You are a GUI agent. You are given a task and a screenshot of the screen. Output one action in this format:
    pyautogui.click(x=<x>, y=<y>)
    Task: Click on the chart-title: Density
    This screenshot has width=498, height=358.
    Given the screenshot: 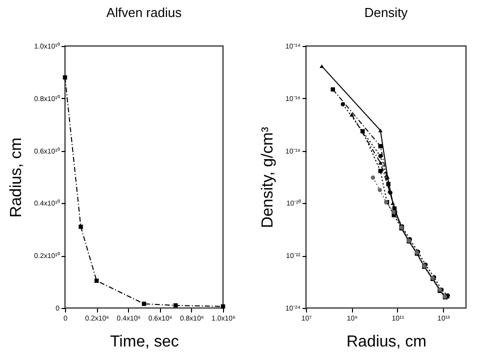 What is the action you would take?
    pyautogui.click(x=386, y=12)
    